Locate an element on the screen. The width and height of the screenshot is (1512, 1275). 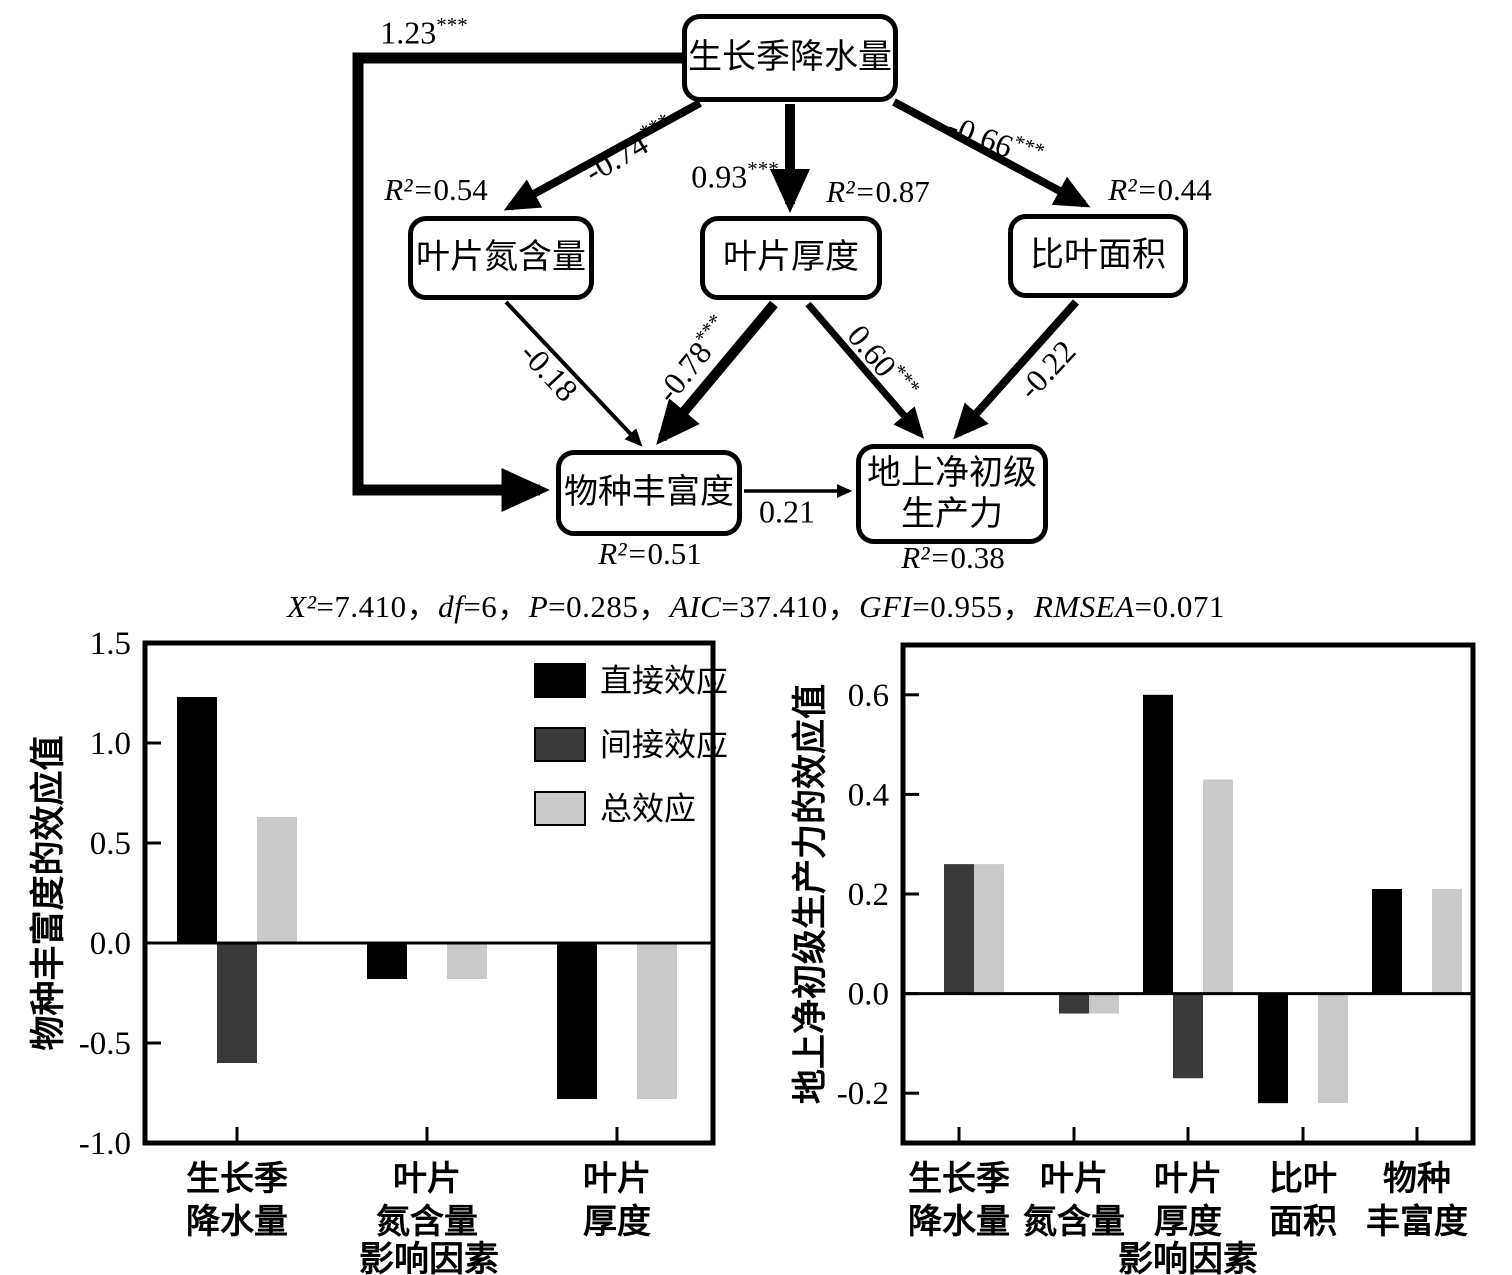
x-category-label: 物种 is located at coordinates (1417, 1179).